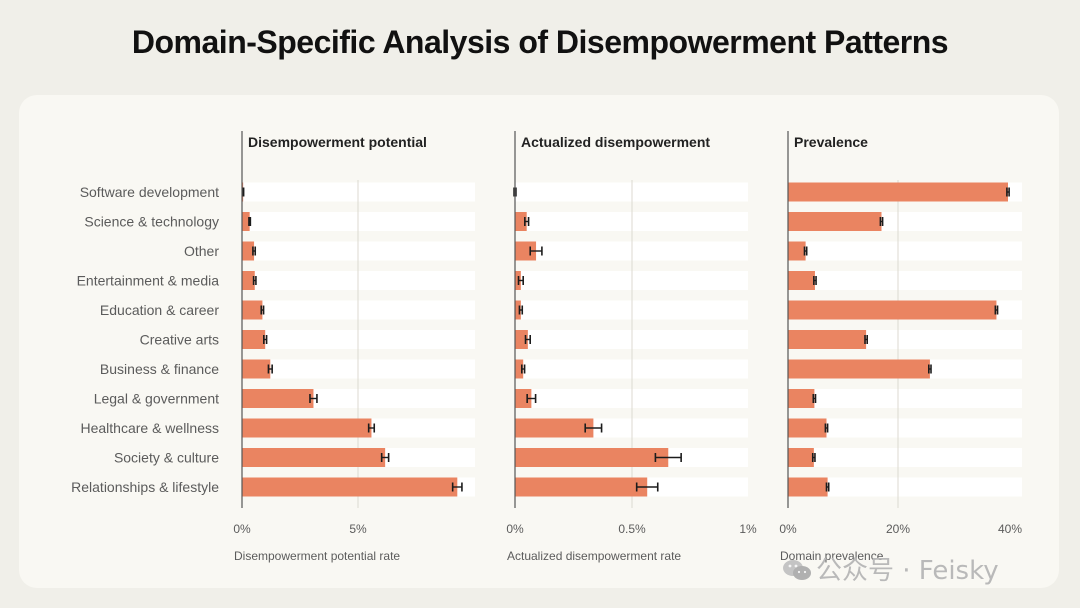 The width and height of the screenshot is (1080, 608). I want to click on tick-label: 0.5%, so click(632, 529).